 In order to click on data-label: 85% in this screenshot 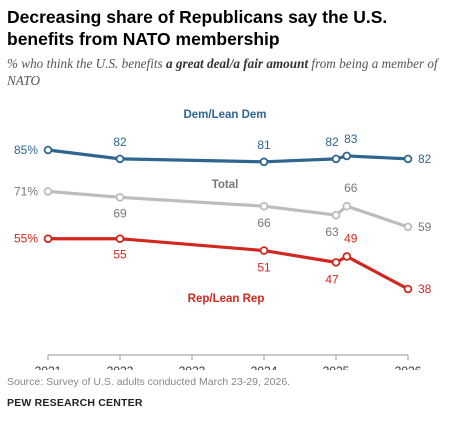, I will do `click(26, 150)`.